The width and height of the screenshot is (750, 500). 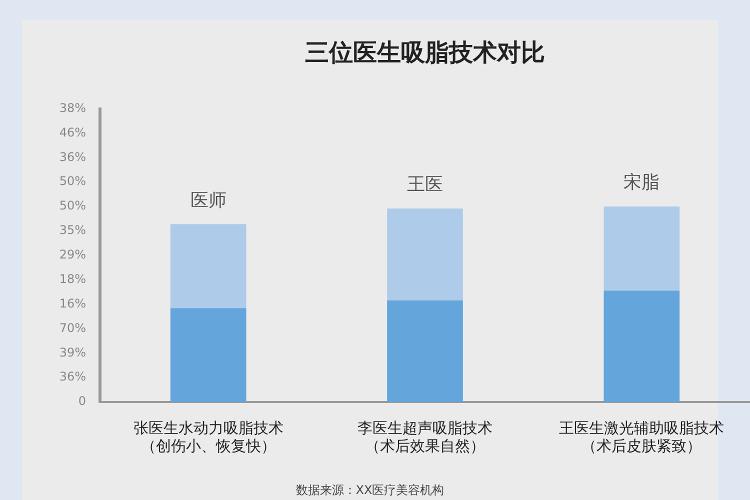 What do you see at coordinates (72, 107) in the screenshot?
I see `text: 38%` at bounding box center [72, 107].